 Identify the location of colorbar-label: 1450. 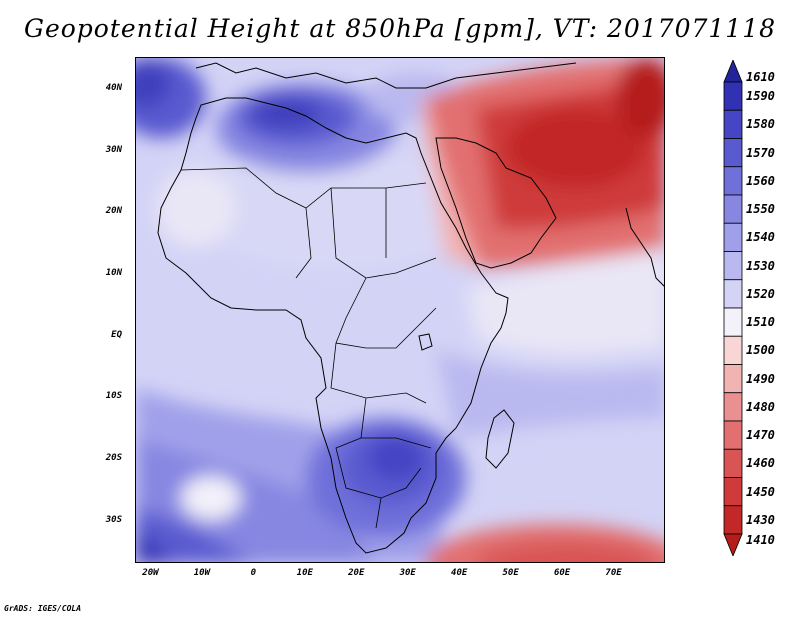
(760, 491).